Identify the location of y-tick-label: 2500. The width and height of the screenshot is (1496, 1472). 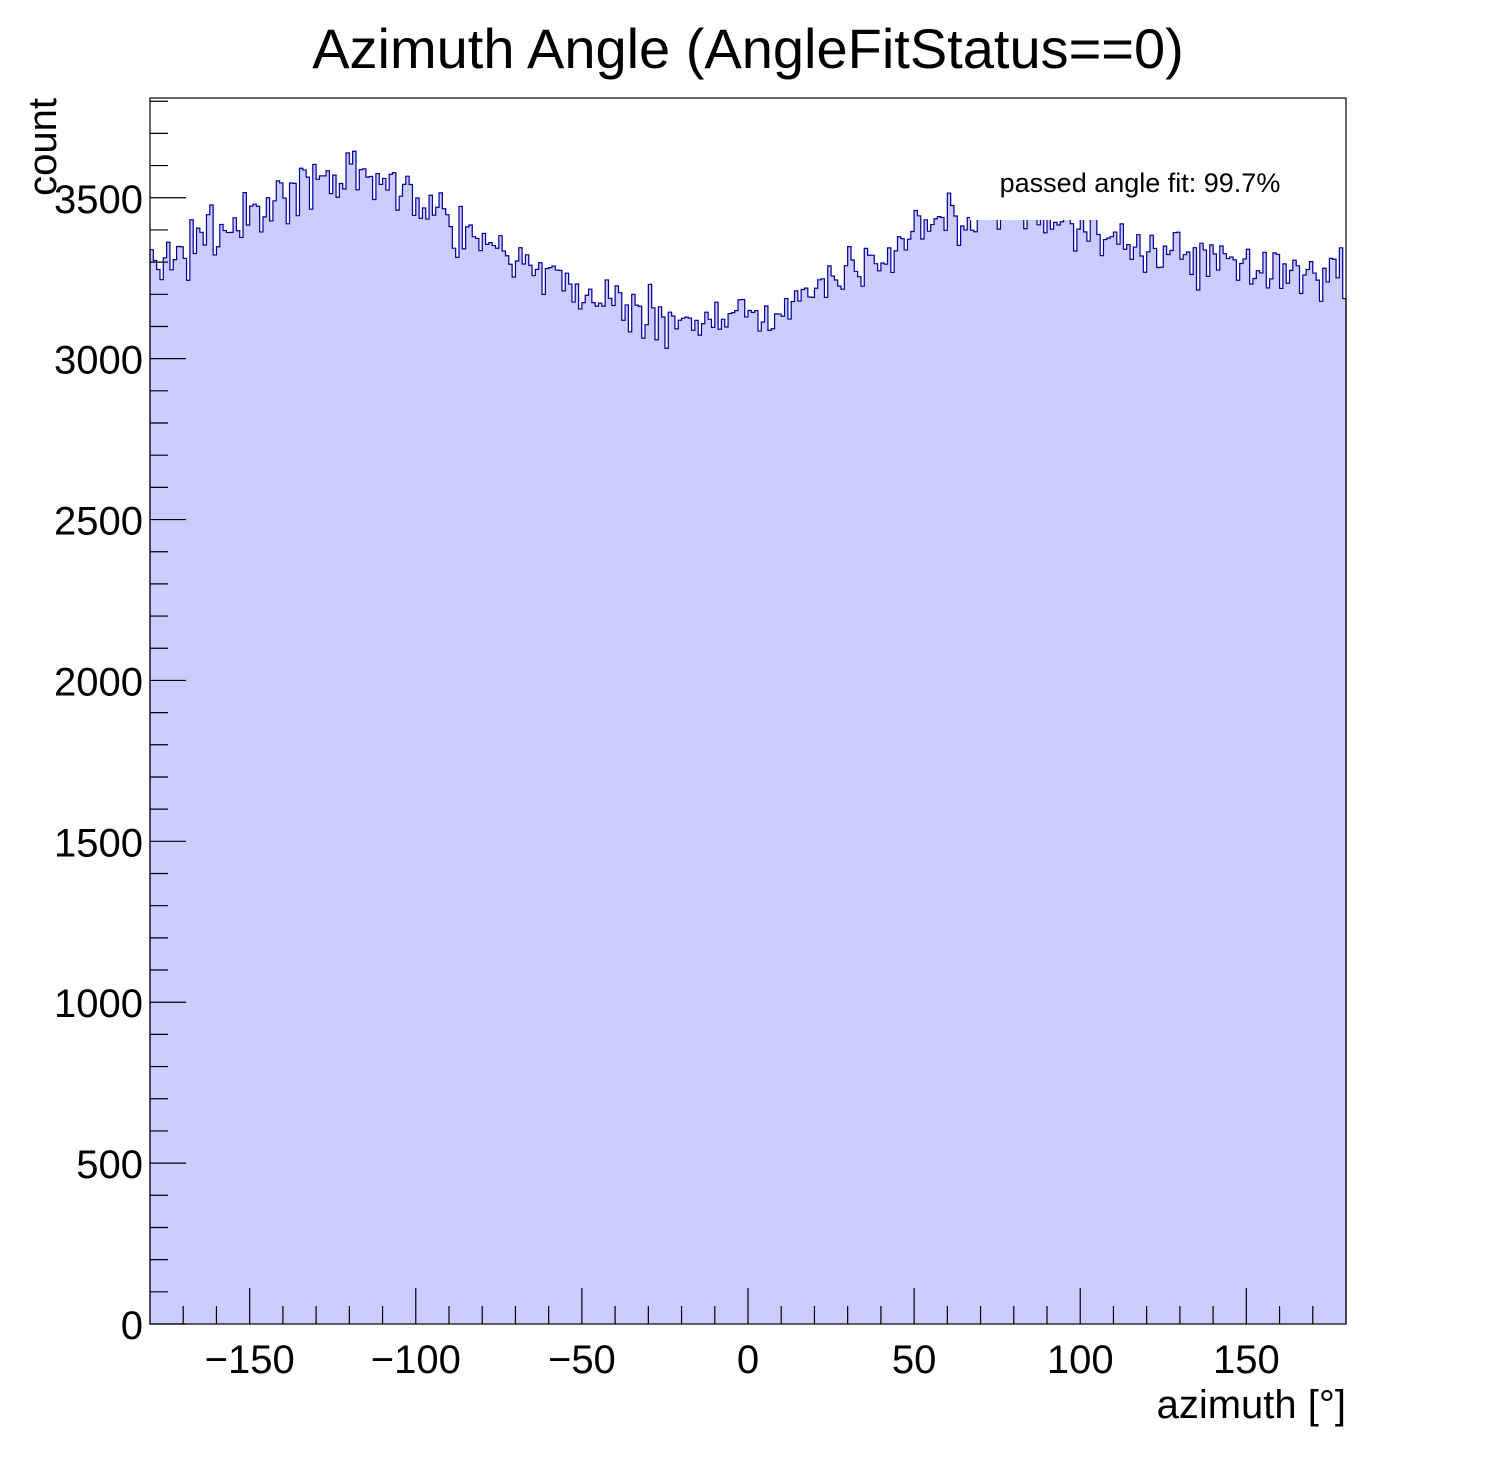
(98, 522).